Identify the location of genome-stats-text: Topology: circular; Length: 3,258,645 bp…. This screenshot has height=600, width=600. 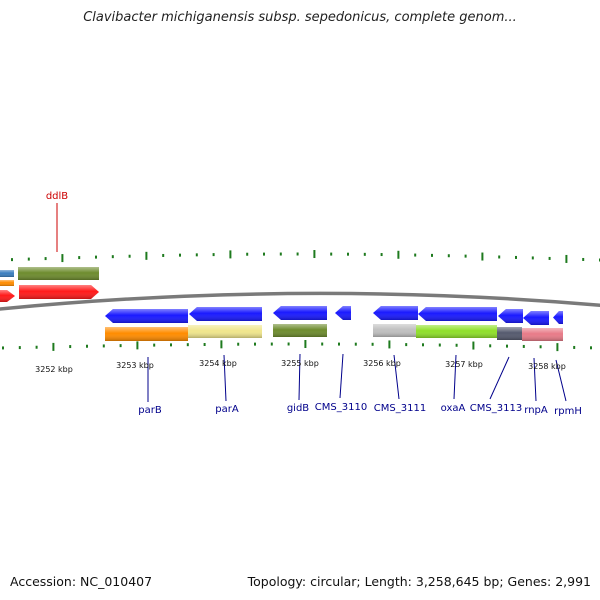
(419, 581).